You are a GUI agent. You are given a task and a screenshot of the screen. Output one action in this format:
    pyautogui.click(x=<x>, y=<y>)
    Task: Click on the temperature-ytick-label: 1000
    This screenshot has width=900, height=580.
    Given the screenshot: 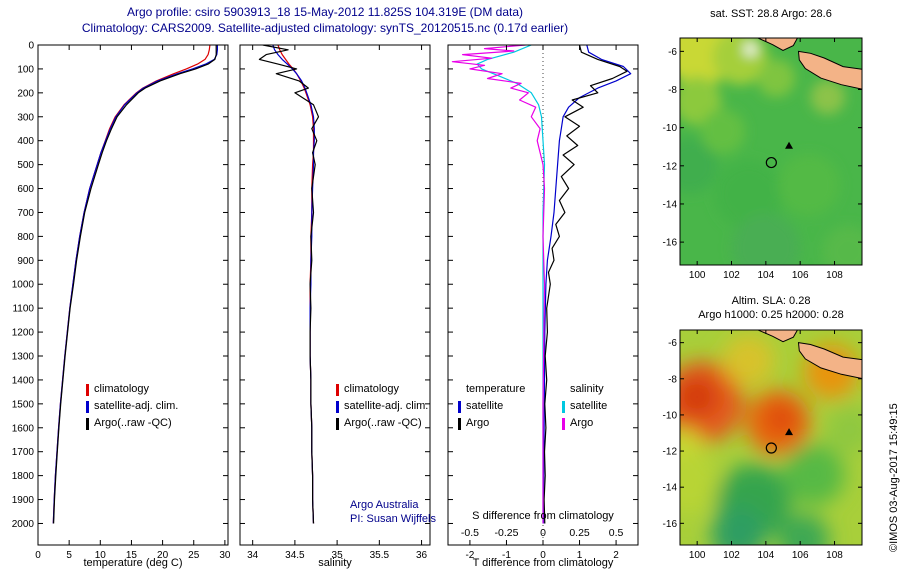 What is the action you would take?
    pyautogui.click(x=23, y=285)
    